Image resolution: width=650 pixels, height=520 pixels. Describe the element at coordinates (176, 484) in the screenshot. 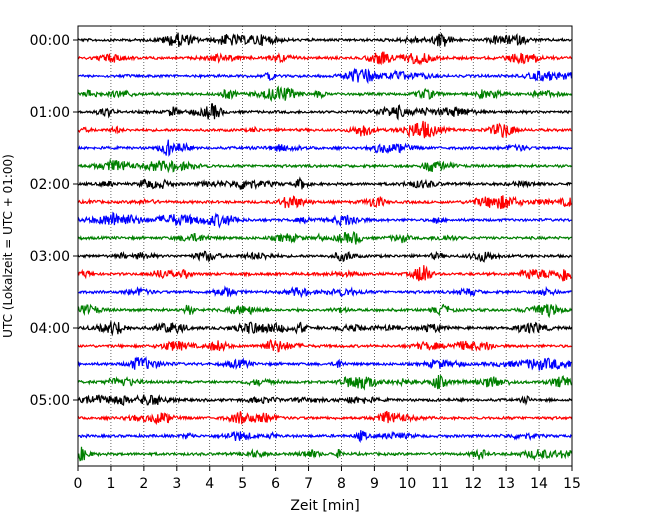

I see `x-tick-label: 3` at that location.